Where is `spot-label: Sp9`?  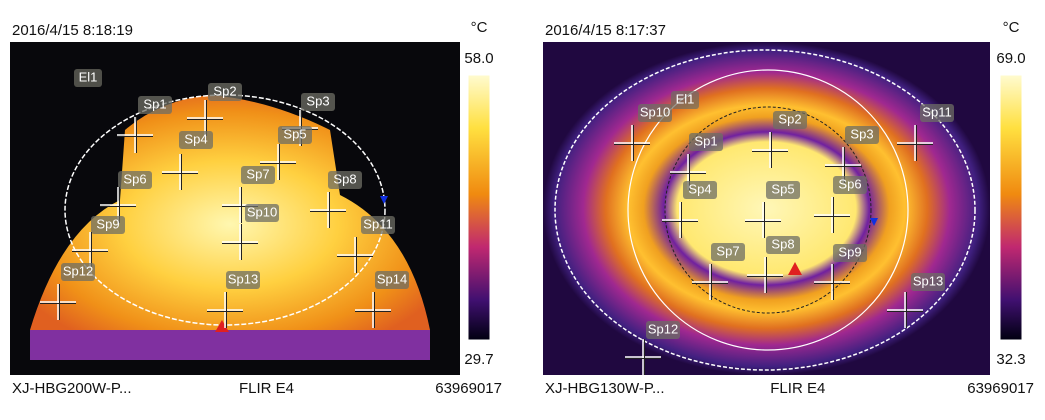 spot-label: Sp9 is located at coordinates (107, 223).